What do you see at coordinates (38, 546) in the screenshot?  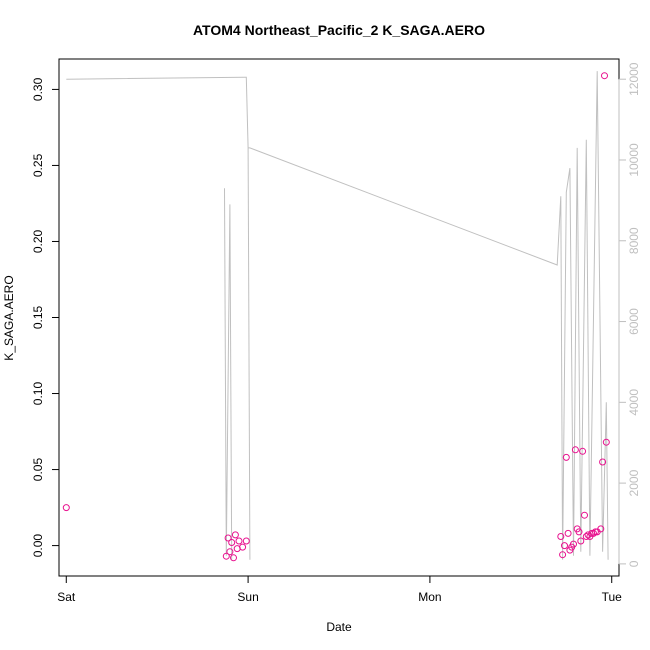 I see `y-tick-label: 0.00` at bounding box center [38, 546].